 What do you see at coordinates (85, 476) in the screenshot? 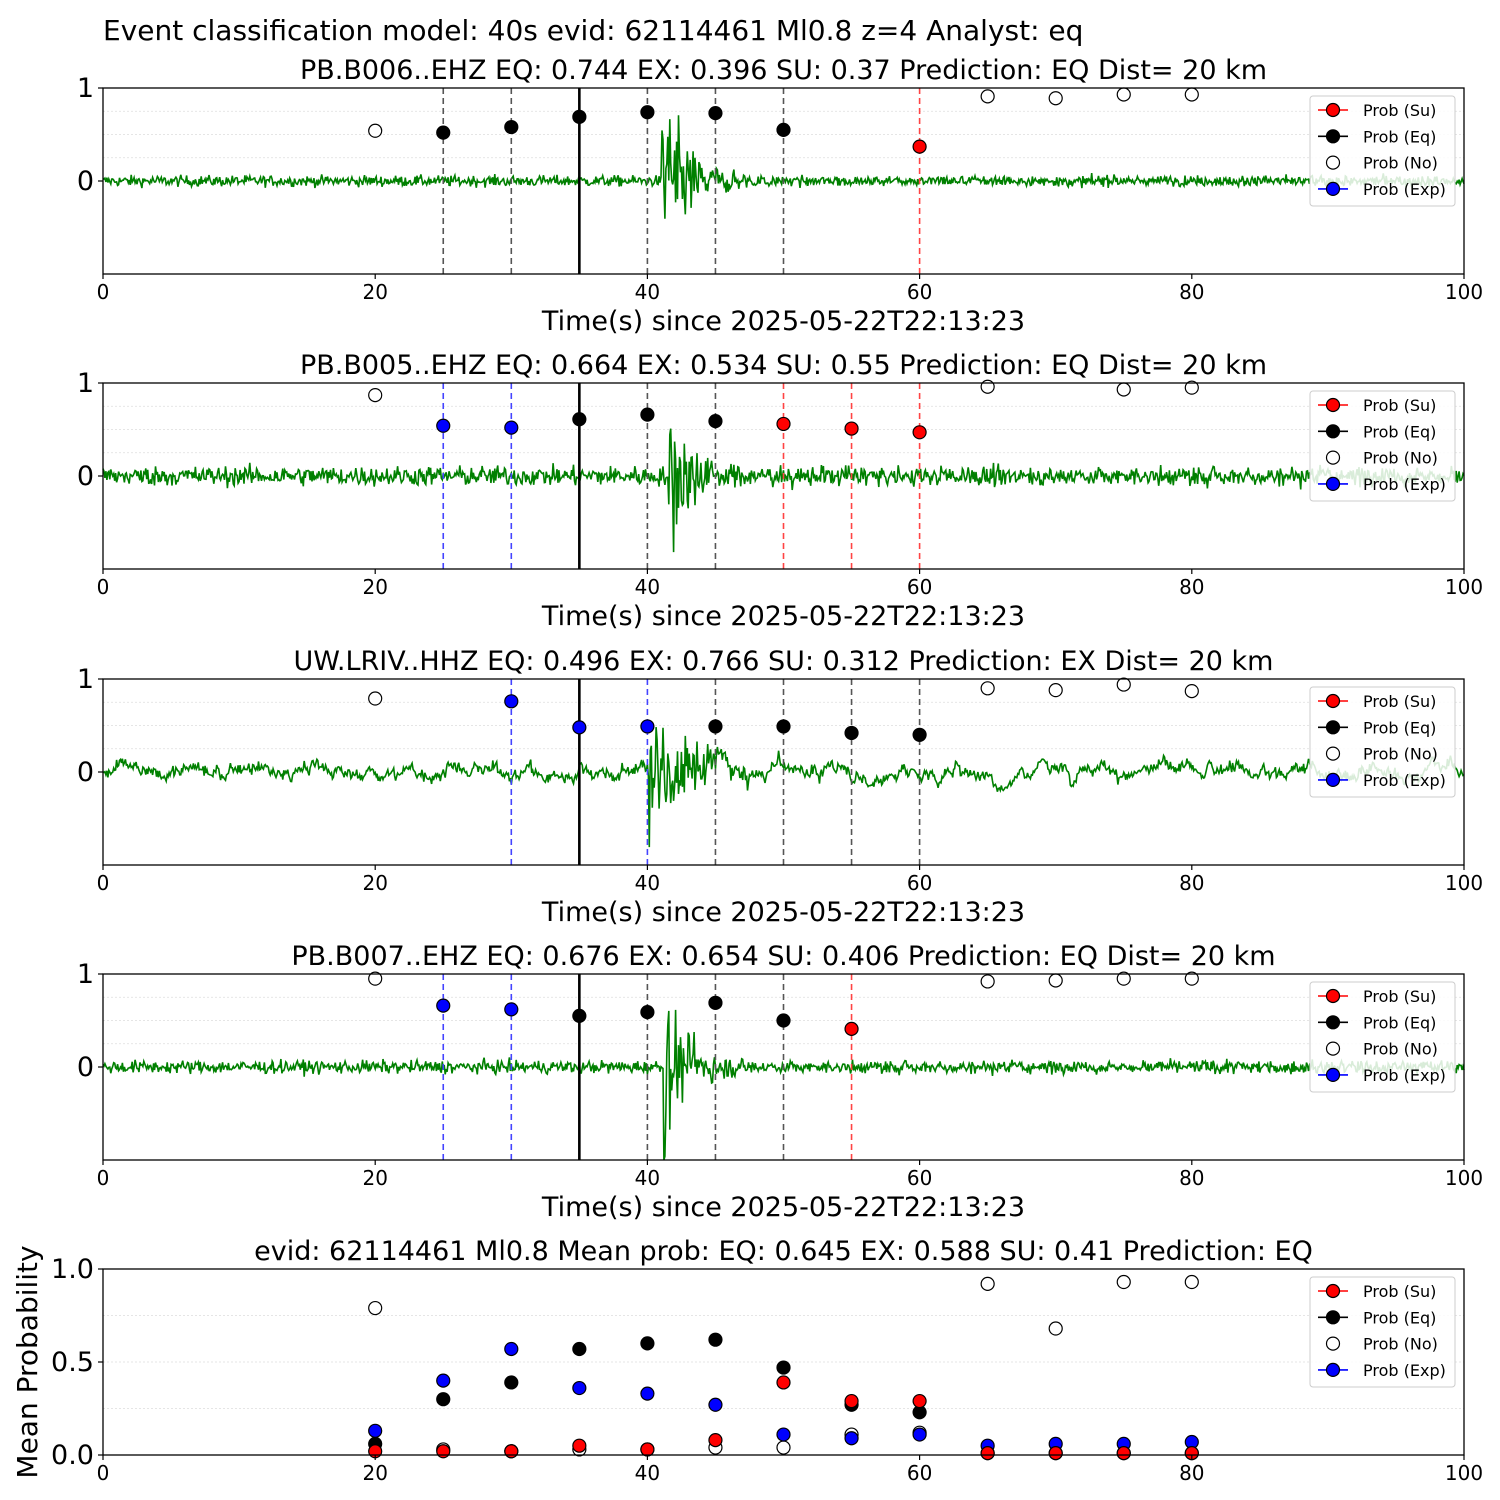
I see `y-tick-label: 0` at bounding box center [85, 476].